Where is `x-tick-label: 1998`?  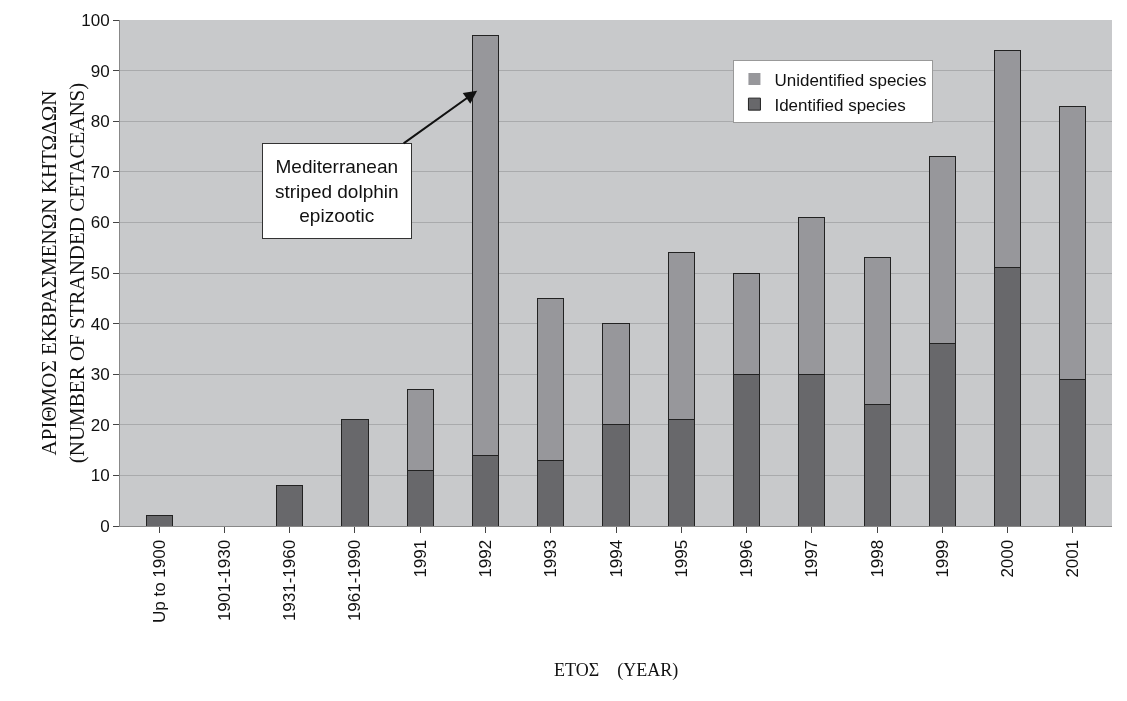 x-tick-label: 1998 is located at coordinates (877, 558).